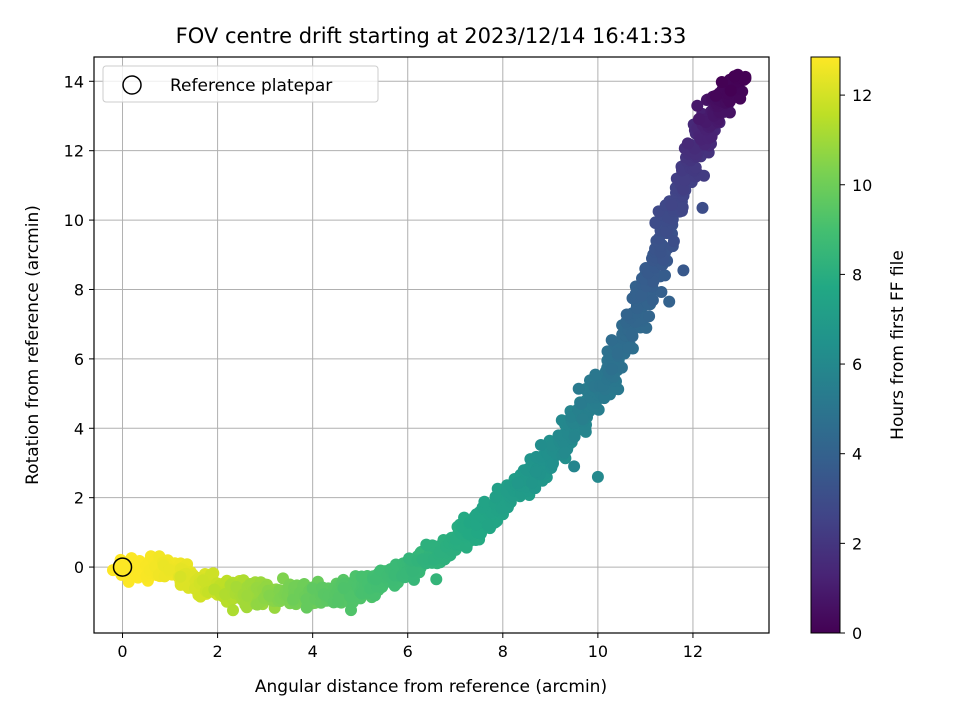 This screenshot has width=960, height=720. I want to click on colorbar: 0 2 4 6 8 10 12 Hours from first FF file, so click(859, 349).